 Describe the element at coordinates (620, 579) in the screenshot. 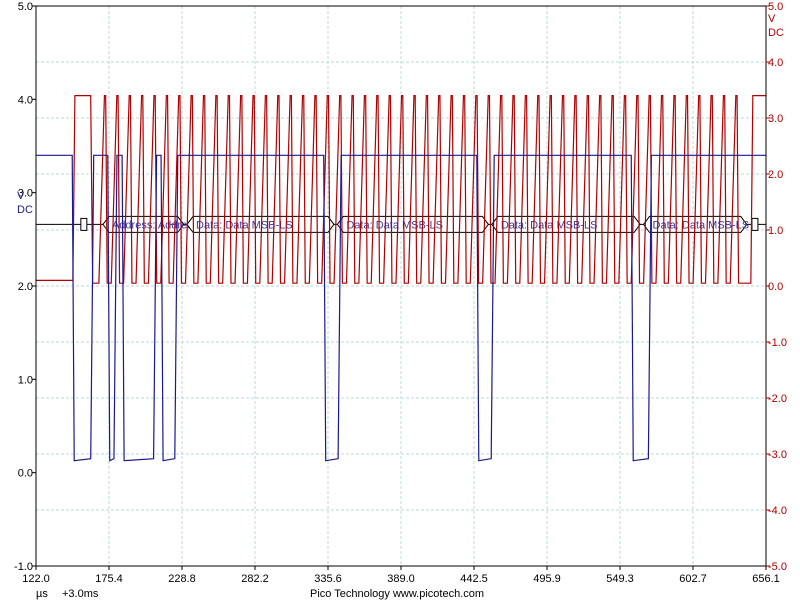

I see `x-tick-label: 549.3` at that location.